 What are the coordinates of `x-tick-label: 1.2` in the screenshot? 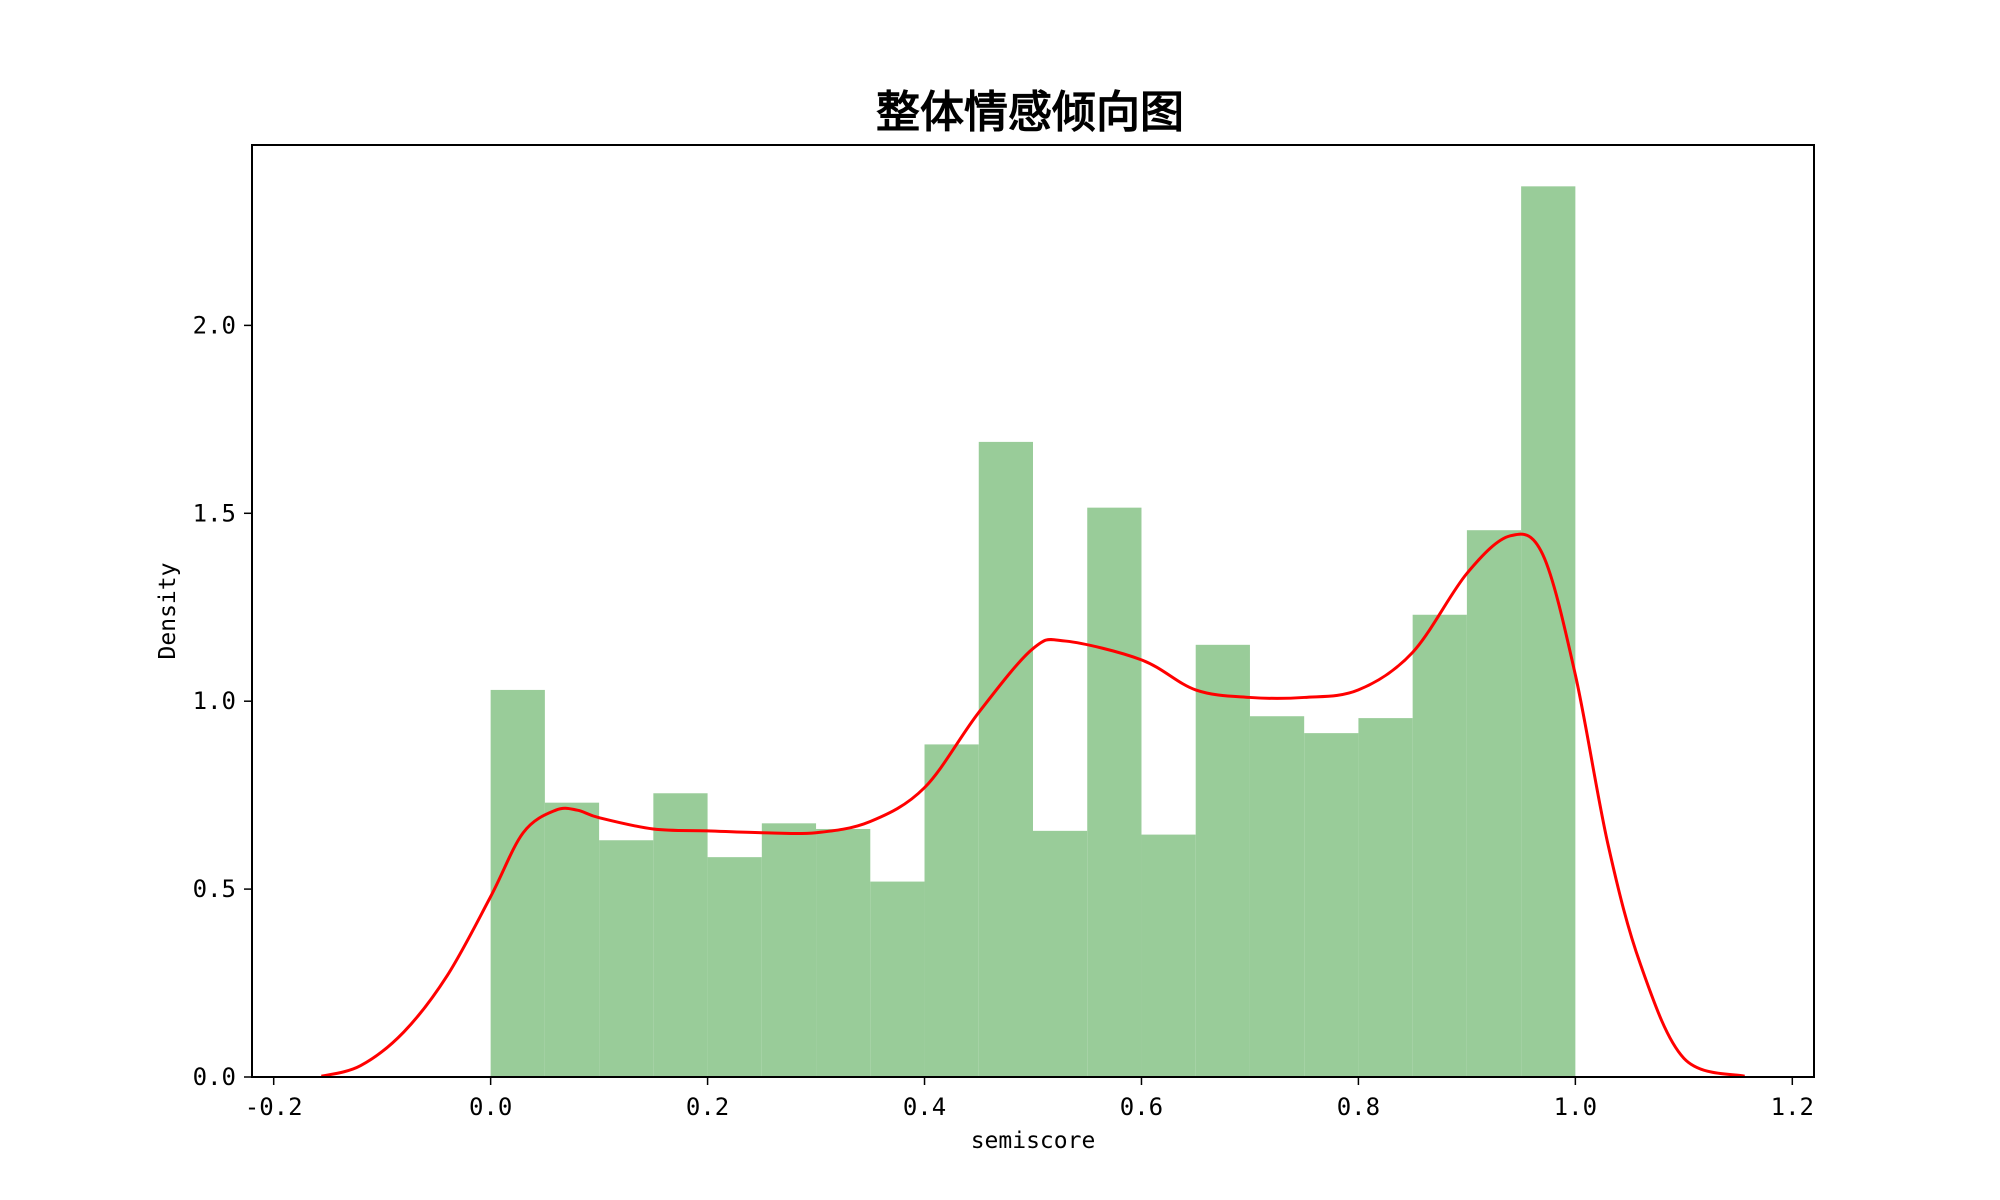 It's located at (1792, 1107).